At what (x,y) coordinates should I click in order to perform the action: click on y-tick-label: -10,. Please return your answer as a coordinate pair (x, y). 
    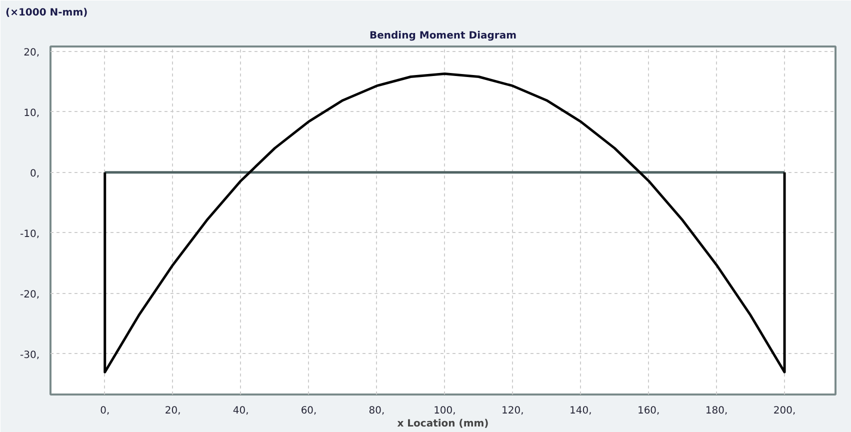
    Looking at the image, I should click on (30, 234).